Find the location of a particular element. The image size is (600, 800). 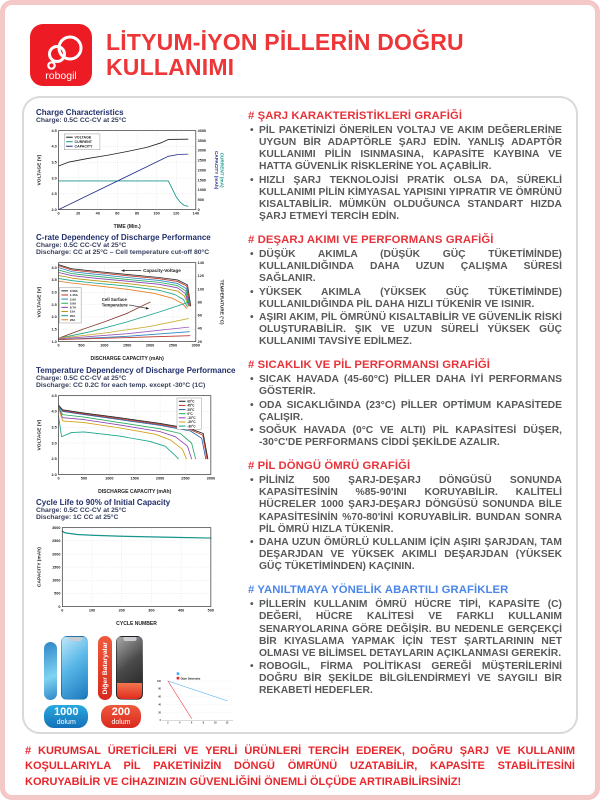

other-brands-banner: Diğer Bataryalar is located at coordinates (105, 668).